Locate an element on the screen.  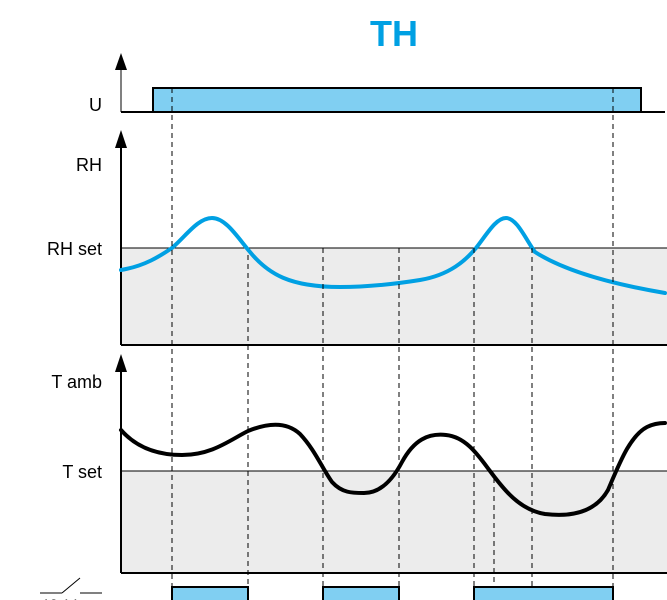
rh-set-label: RH set is located at coordinates (74, 249).